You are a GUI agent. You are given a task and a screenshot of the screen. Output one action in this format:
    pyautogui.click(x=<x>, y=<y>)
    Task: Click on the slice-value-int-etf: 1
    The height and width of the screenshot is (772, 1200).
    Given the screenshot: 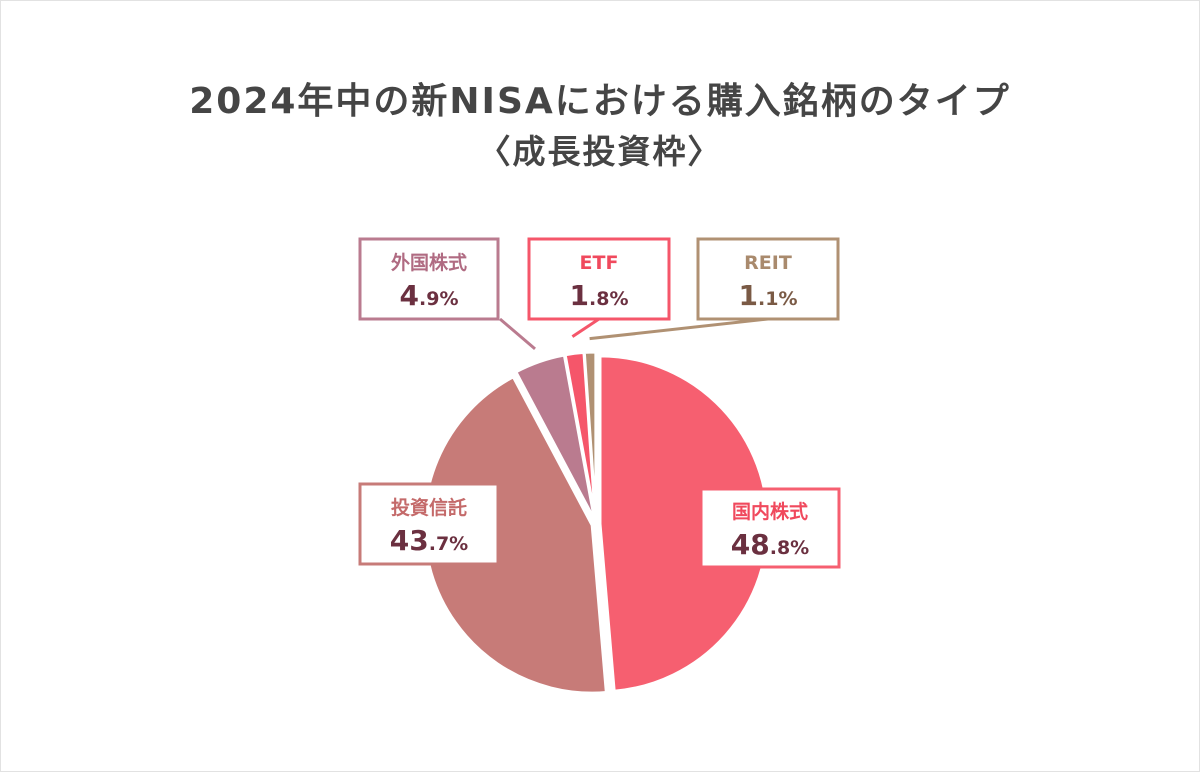 What is the action you would take?
    pyautogui.click(x=579, y=295)
    